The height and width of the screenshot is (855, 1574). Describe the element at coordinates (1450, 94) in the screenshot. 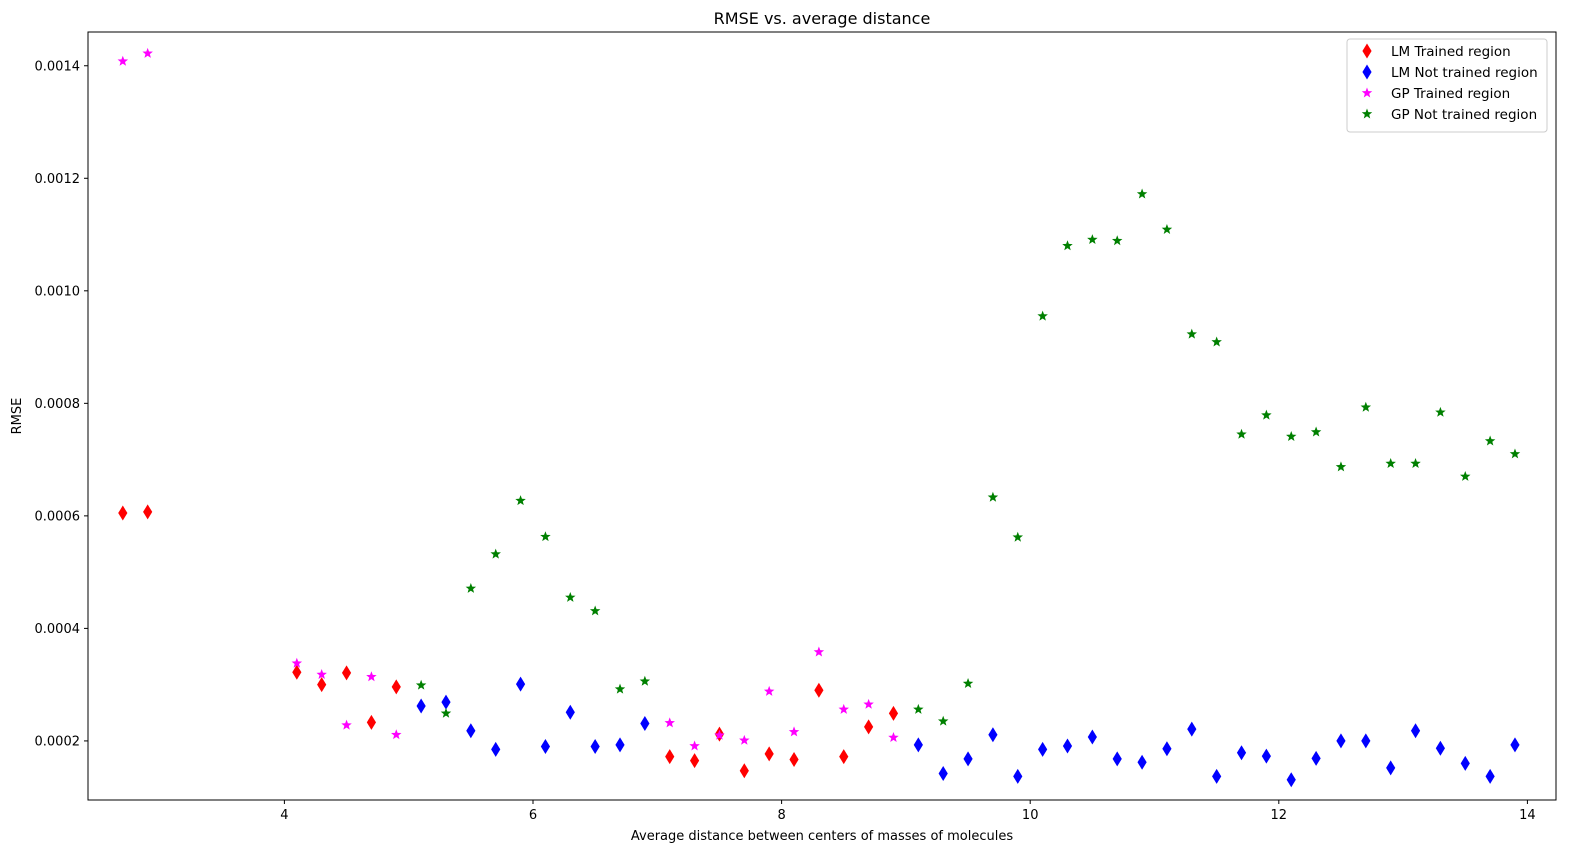

I see `legend-label: GP Trained region` at that location.